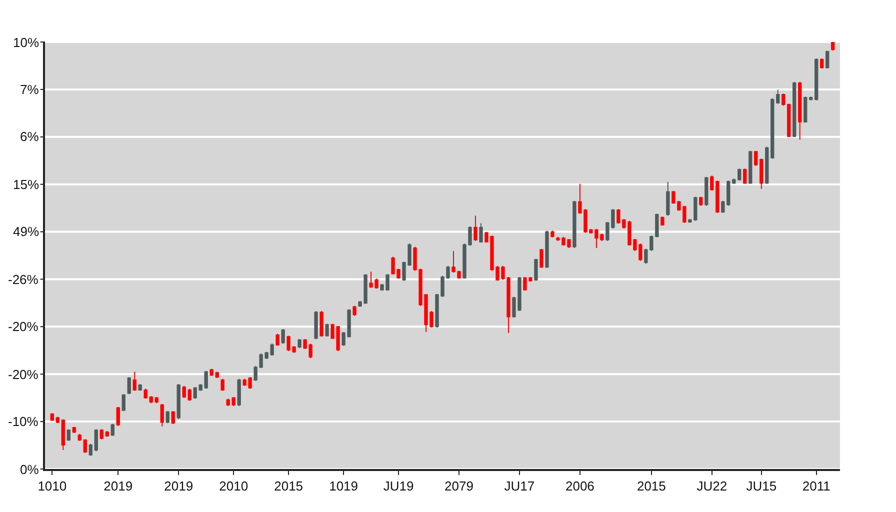  I want to click on x-tick-label: JU22, so click(712, 486).